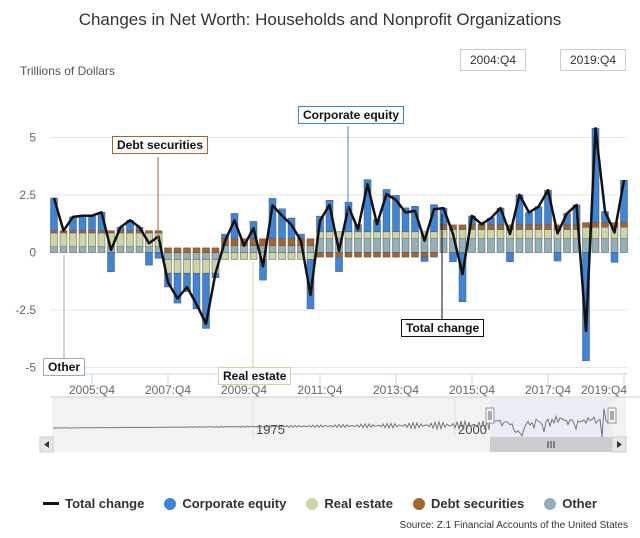  Describe the element at coordinates (319, 390) in the screenshot. I see `x-tick-label: 2011:Q4` at that location.